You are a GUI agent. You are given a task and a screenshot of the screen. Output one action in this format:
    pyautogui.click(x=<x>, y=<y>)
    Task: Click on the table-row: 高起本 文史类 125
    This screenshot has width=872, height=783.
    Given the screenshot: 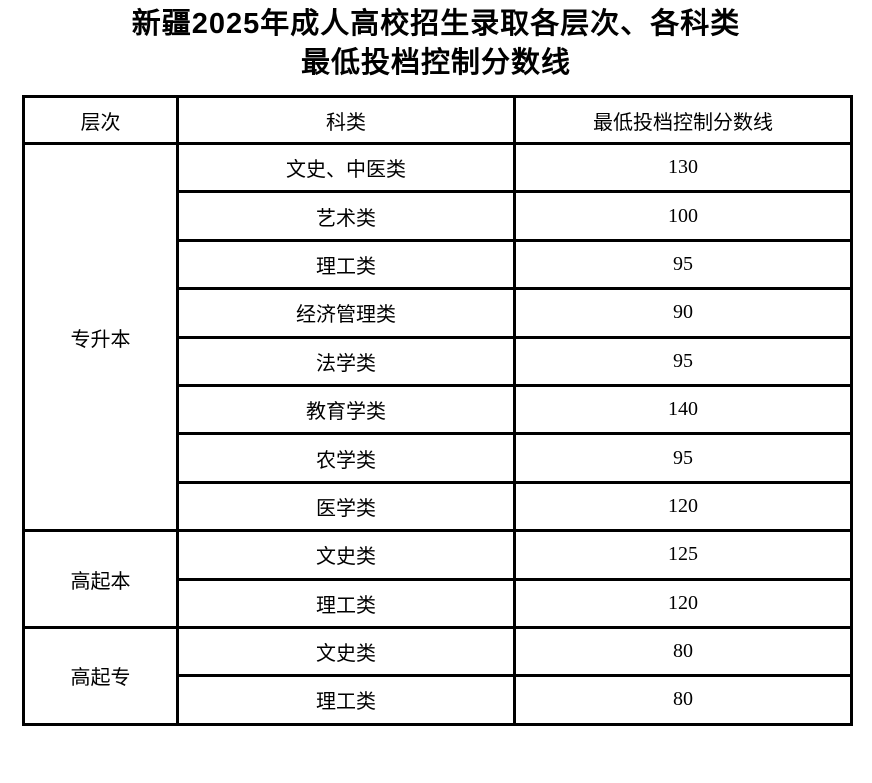 What is the action you would take?
    pyautogui.click(x=437, y=579)
    